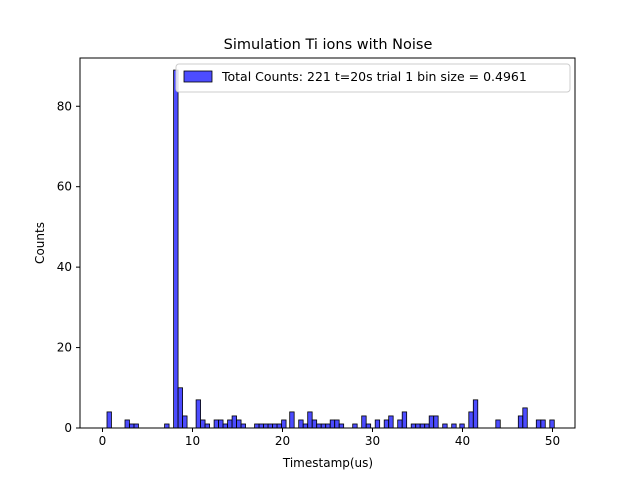 Image resolution: width=640 pixels, height=480 pixels. I want to click on y-tick-label: 20, so click(64, 348).